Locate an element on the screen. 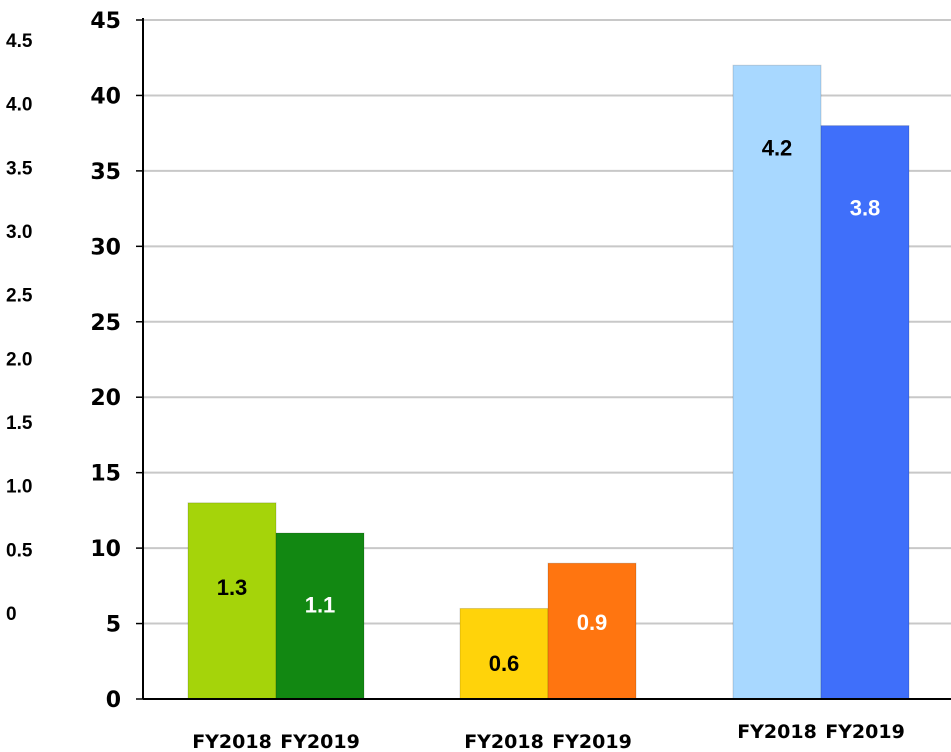  y-tick-label-inner: 5 is located at coordinates (113, 625).